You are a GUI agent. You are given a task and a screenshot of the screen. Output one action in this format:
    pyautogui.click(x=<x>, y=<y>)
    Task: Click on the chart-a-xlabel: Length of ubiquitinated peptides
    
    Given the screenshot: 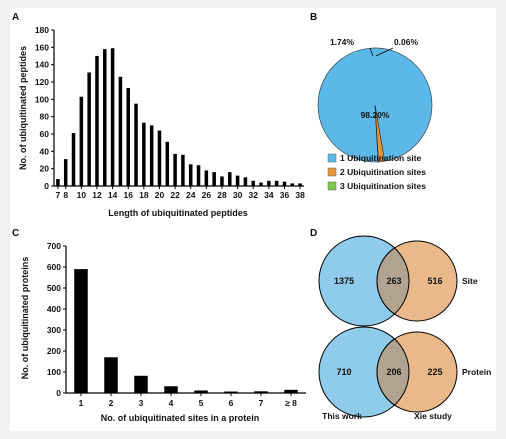 What is the action you would take?
    pyautogui.click(x=178, y=213)
    